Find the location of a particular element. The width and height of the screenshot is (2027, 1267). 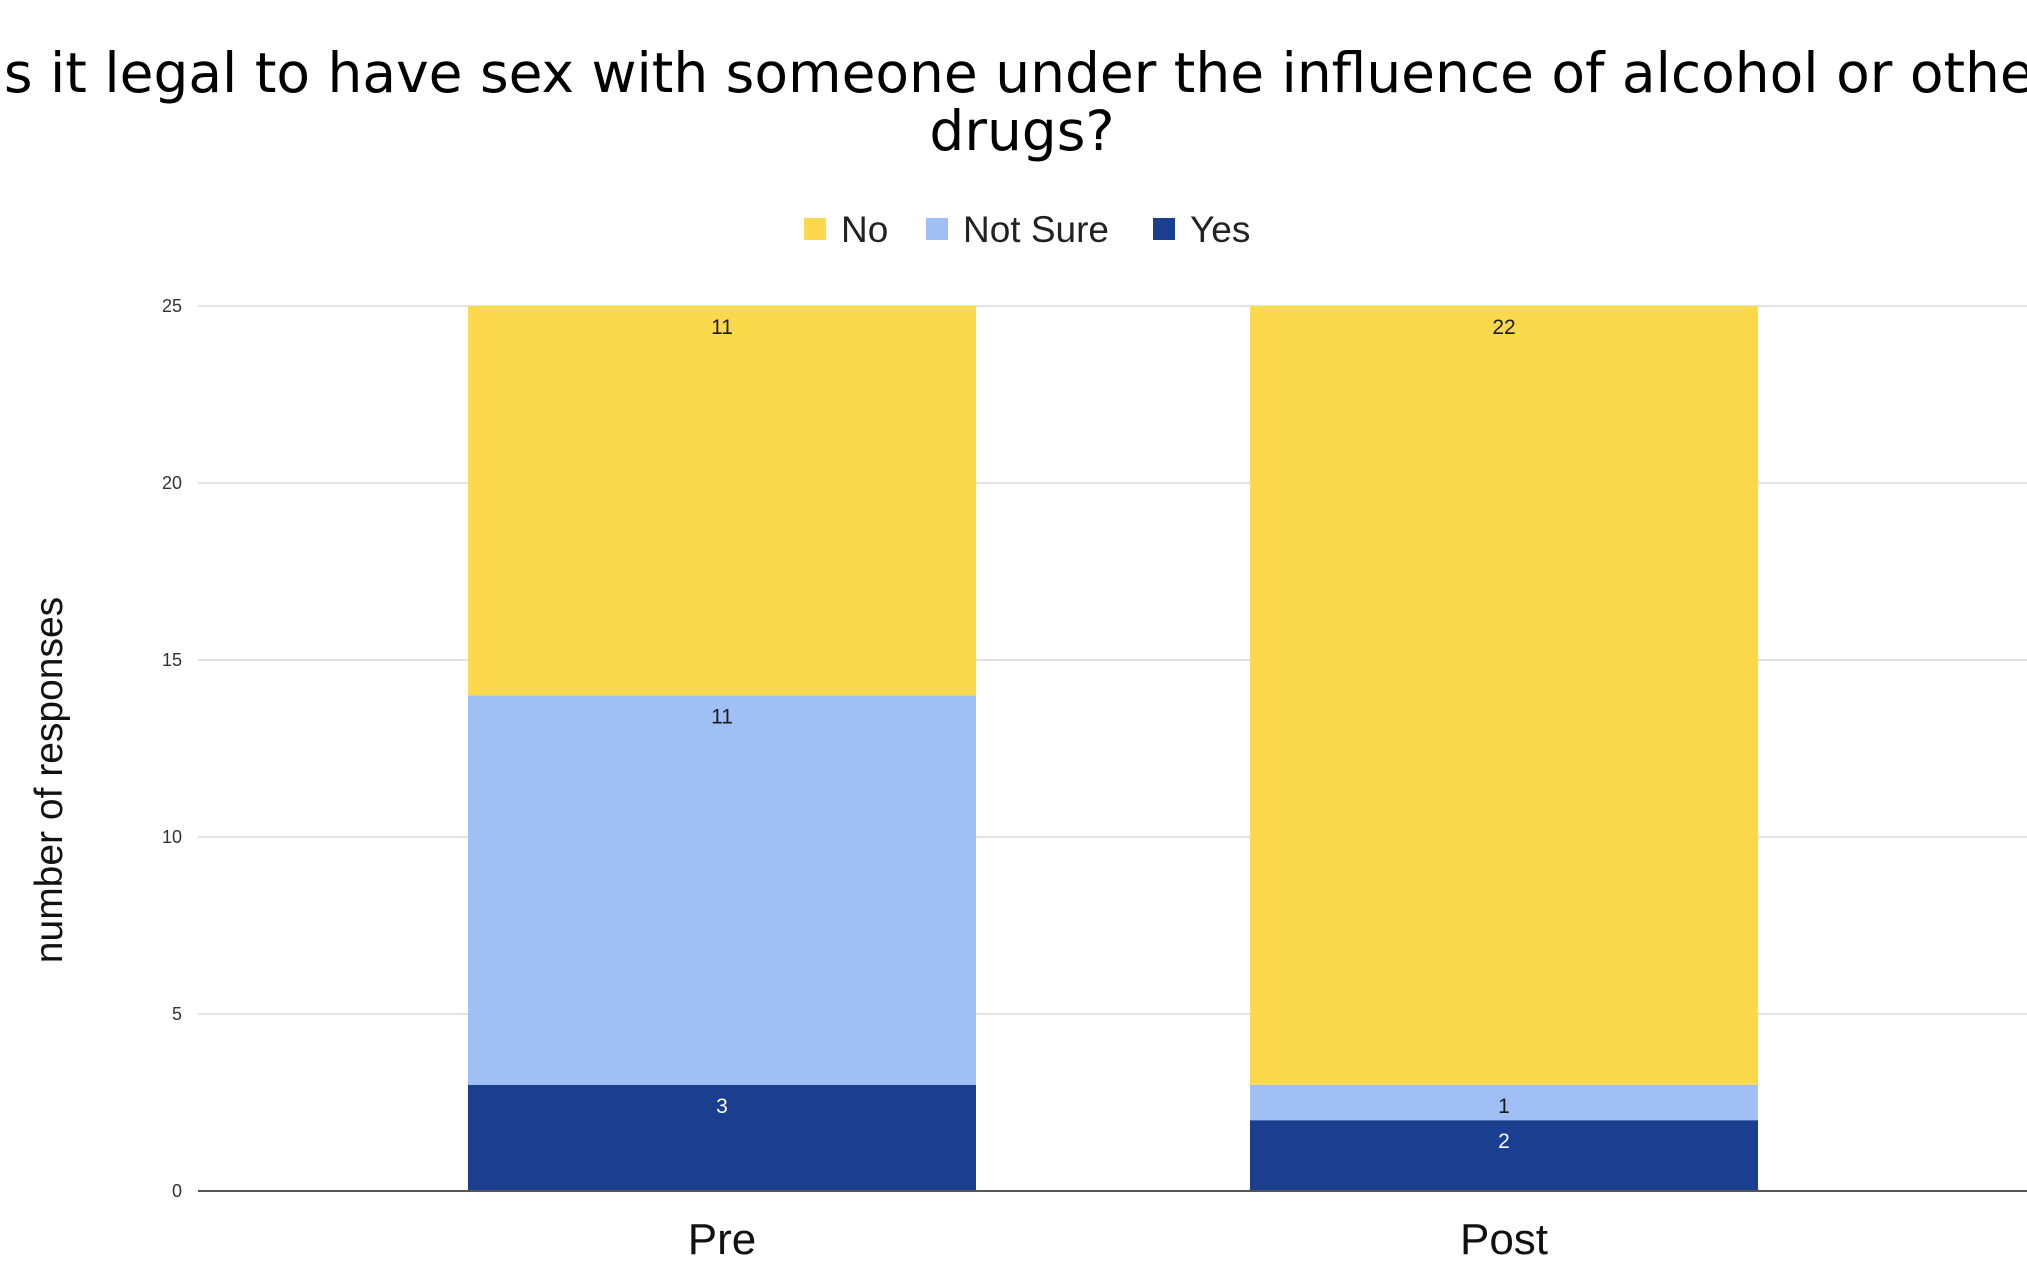

data-label-pre-yes: 3 is located at coordinates (722, 1106).